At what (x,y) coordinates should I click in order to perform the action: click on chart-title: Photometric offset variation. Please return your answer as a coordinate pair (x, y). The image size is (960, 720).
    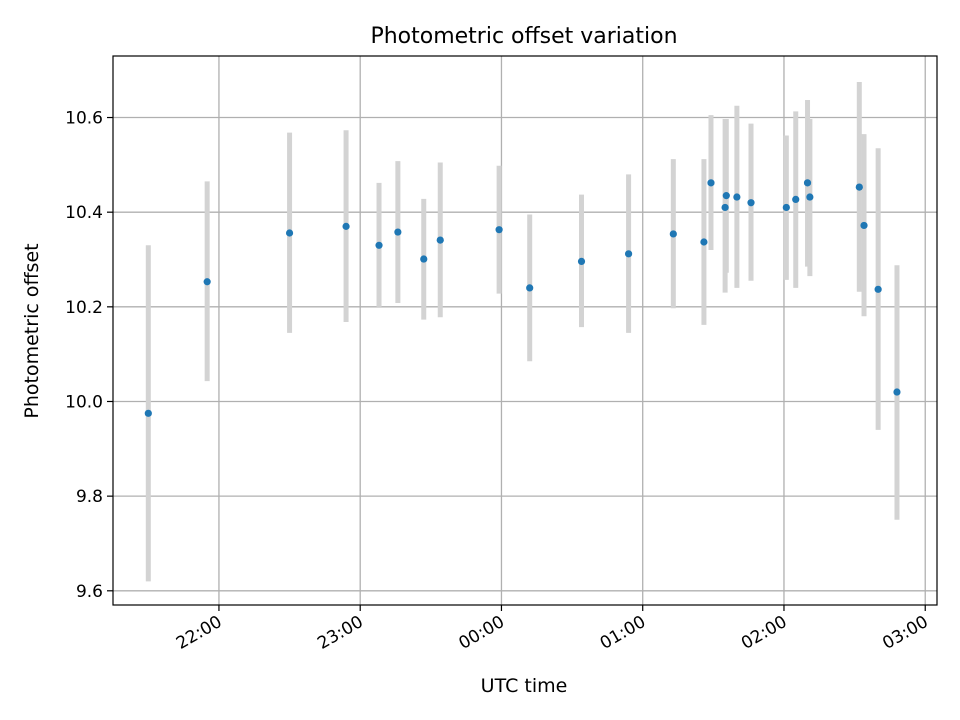
    Looking at the image, I should click on (523, 36).